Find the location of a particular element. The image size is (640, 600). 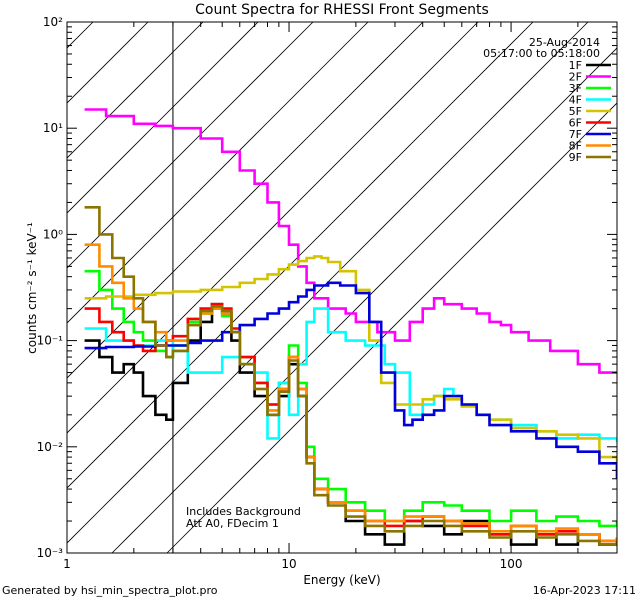

legend-label-3F: 3F is located at coordinates (575, 88).